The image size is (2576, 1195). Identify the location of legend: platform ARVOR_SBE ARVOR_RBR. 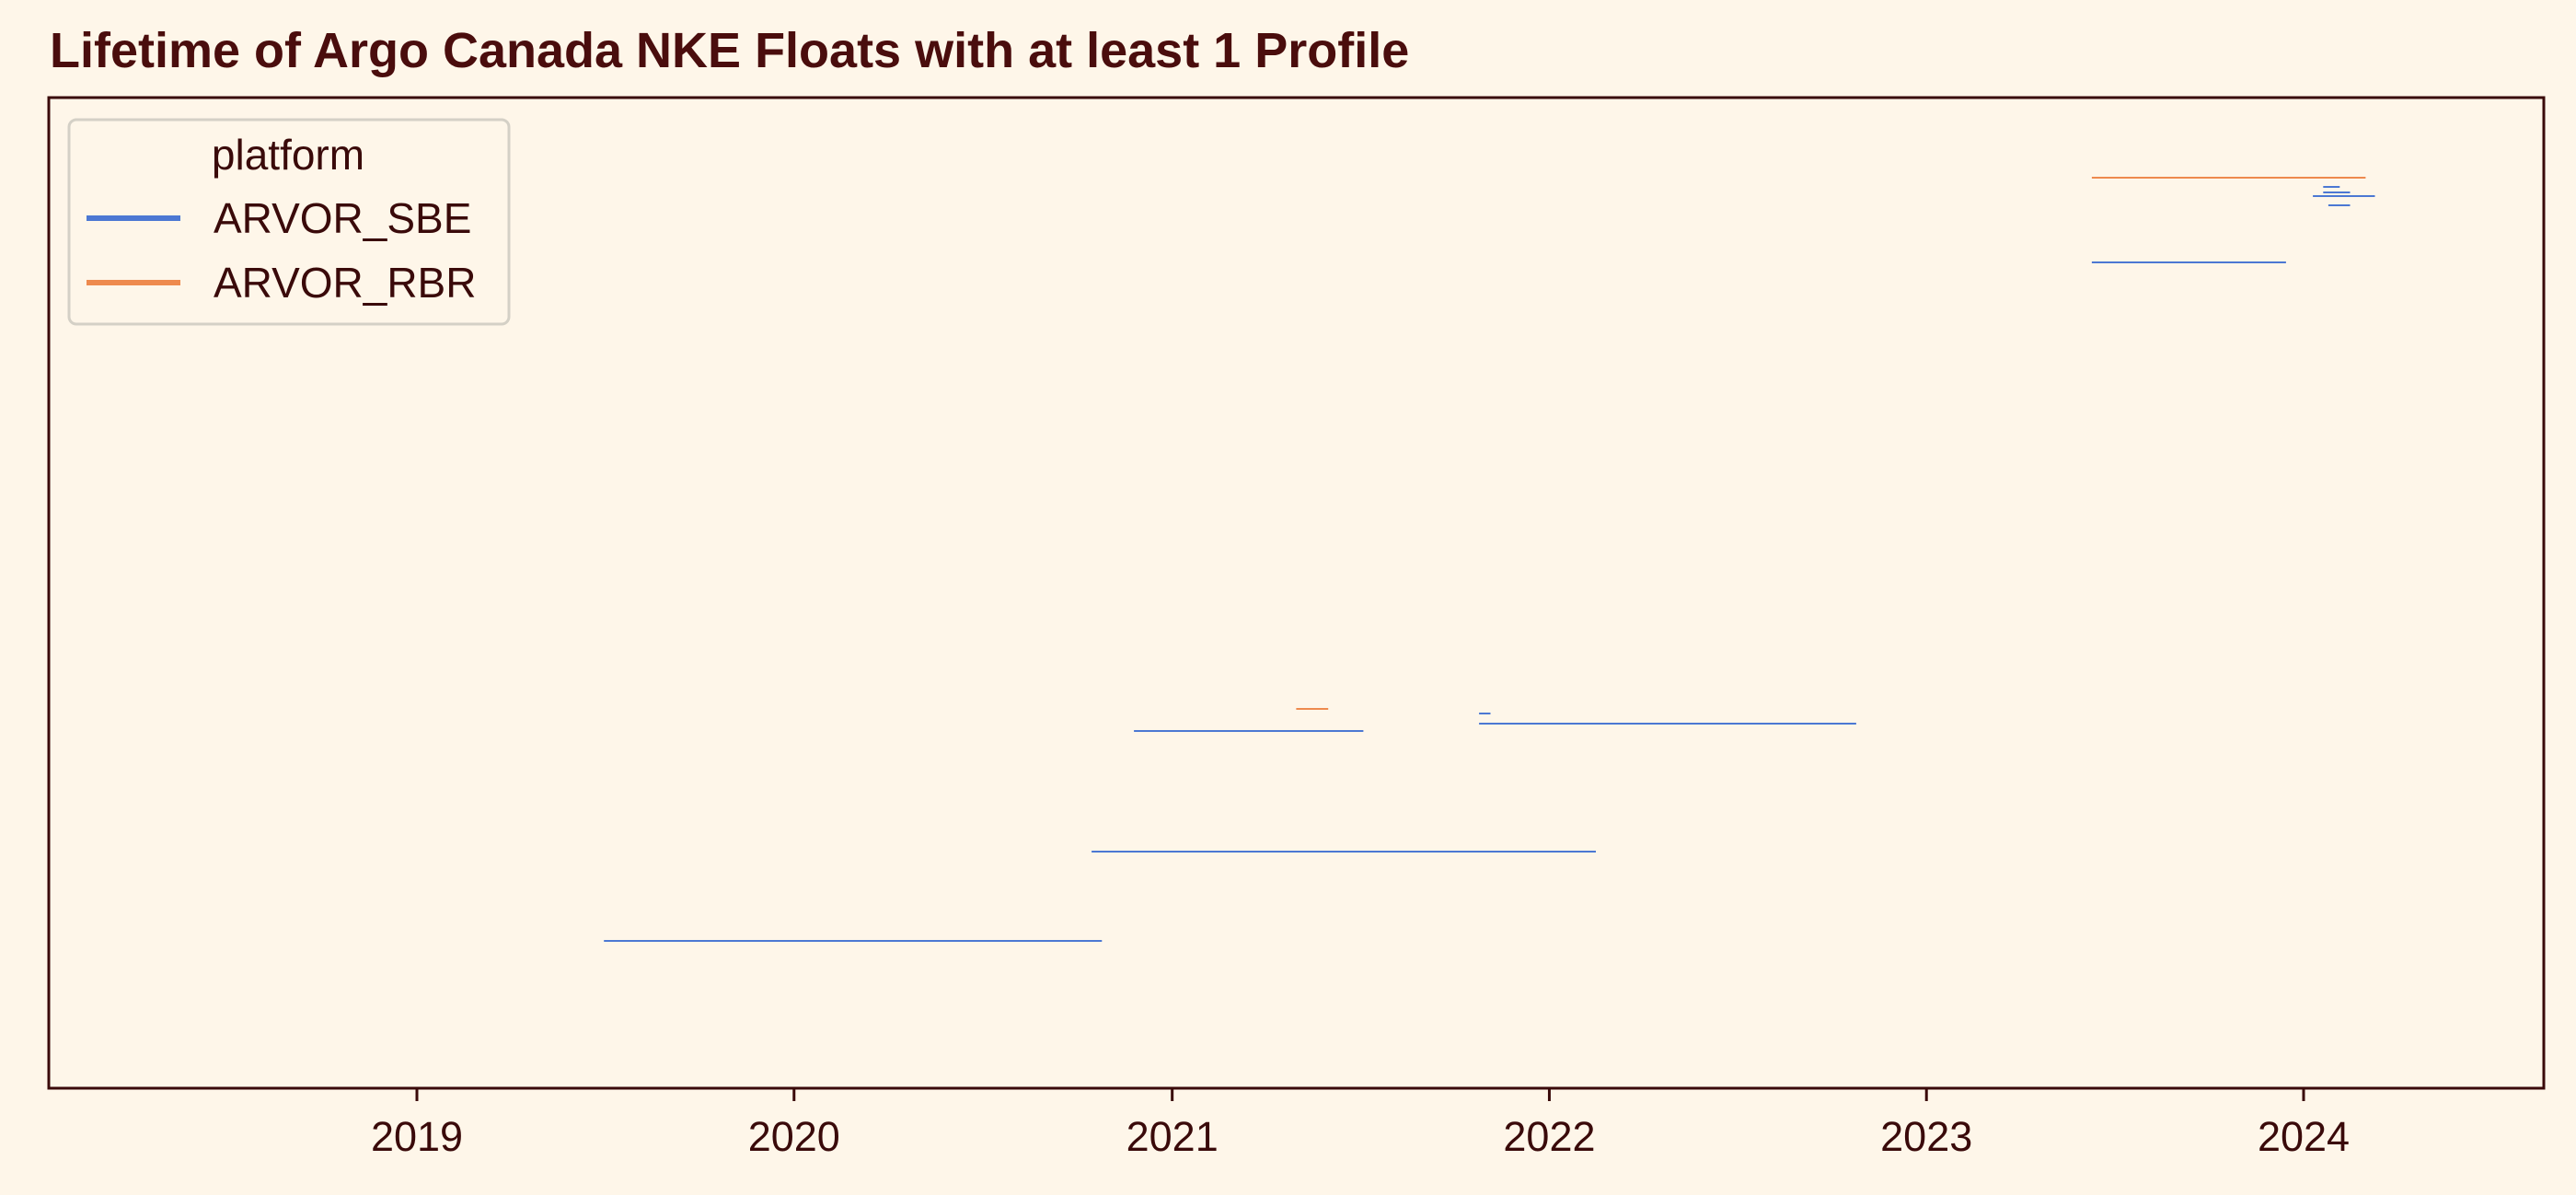
(289, 222).